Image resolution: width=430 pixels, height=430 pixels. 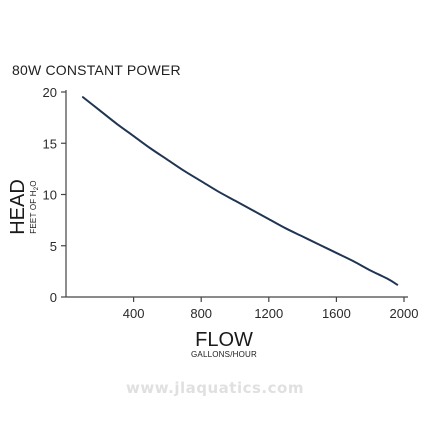 What do you see at coordinates (50, 195) in the screenshot?
I see `y-tick-label: 10` at bounding box center [50, 195].